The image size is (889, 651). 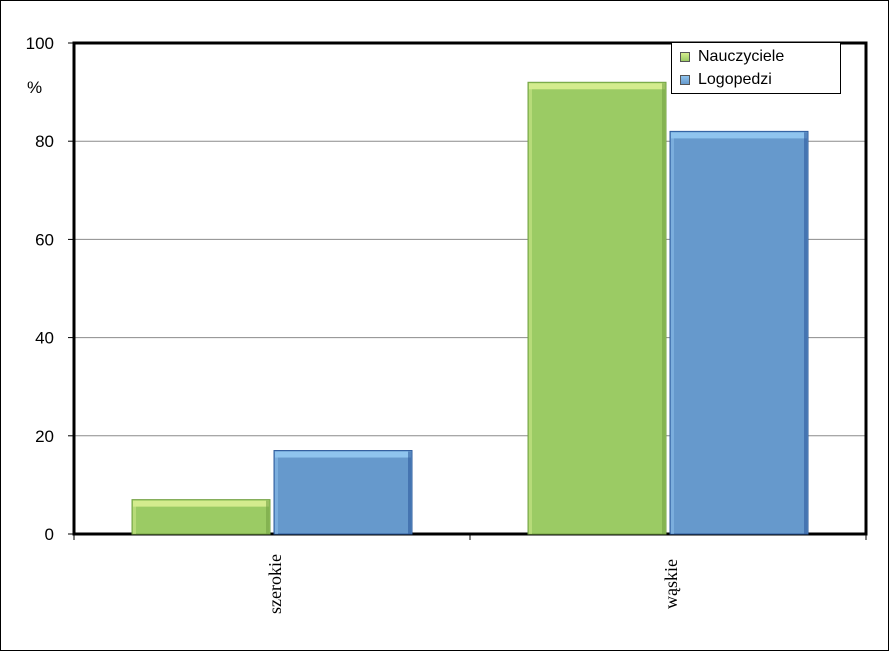 I want to click on y-axis-unit-label: %, so click(x=34, y=87).